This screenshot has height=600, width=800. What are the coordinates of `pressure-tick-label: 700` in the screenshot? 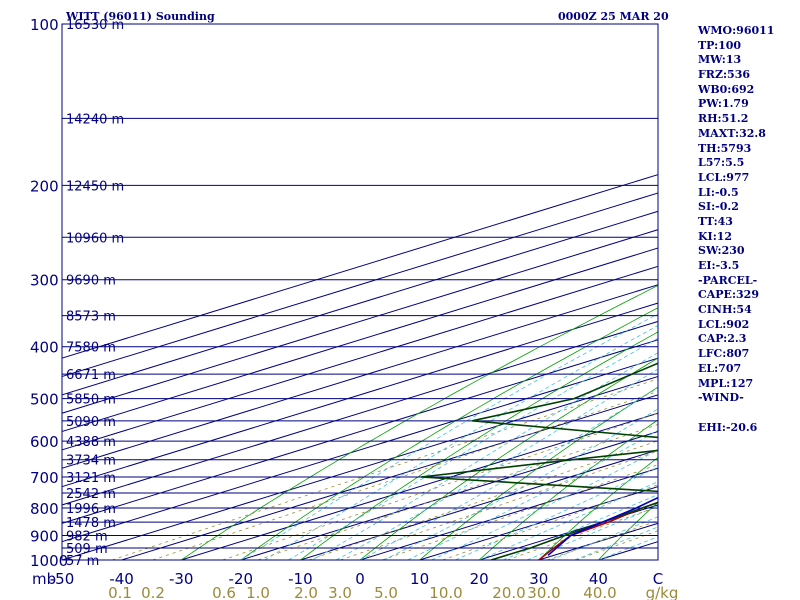 It's located at (44, 478).